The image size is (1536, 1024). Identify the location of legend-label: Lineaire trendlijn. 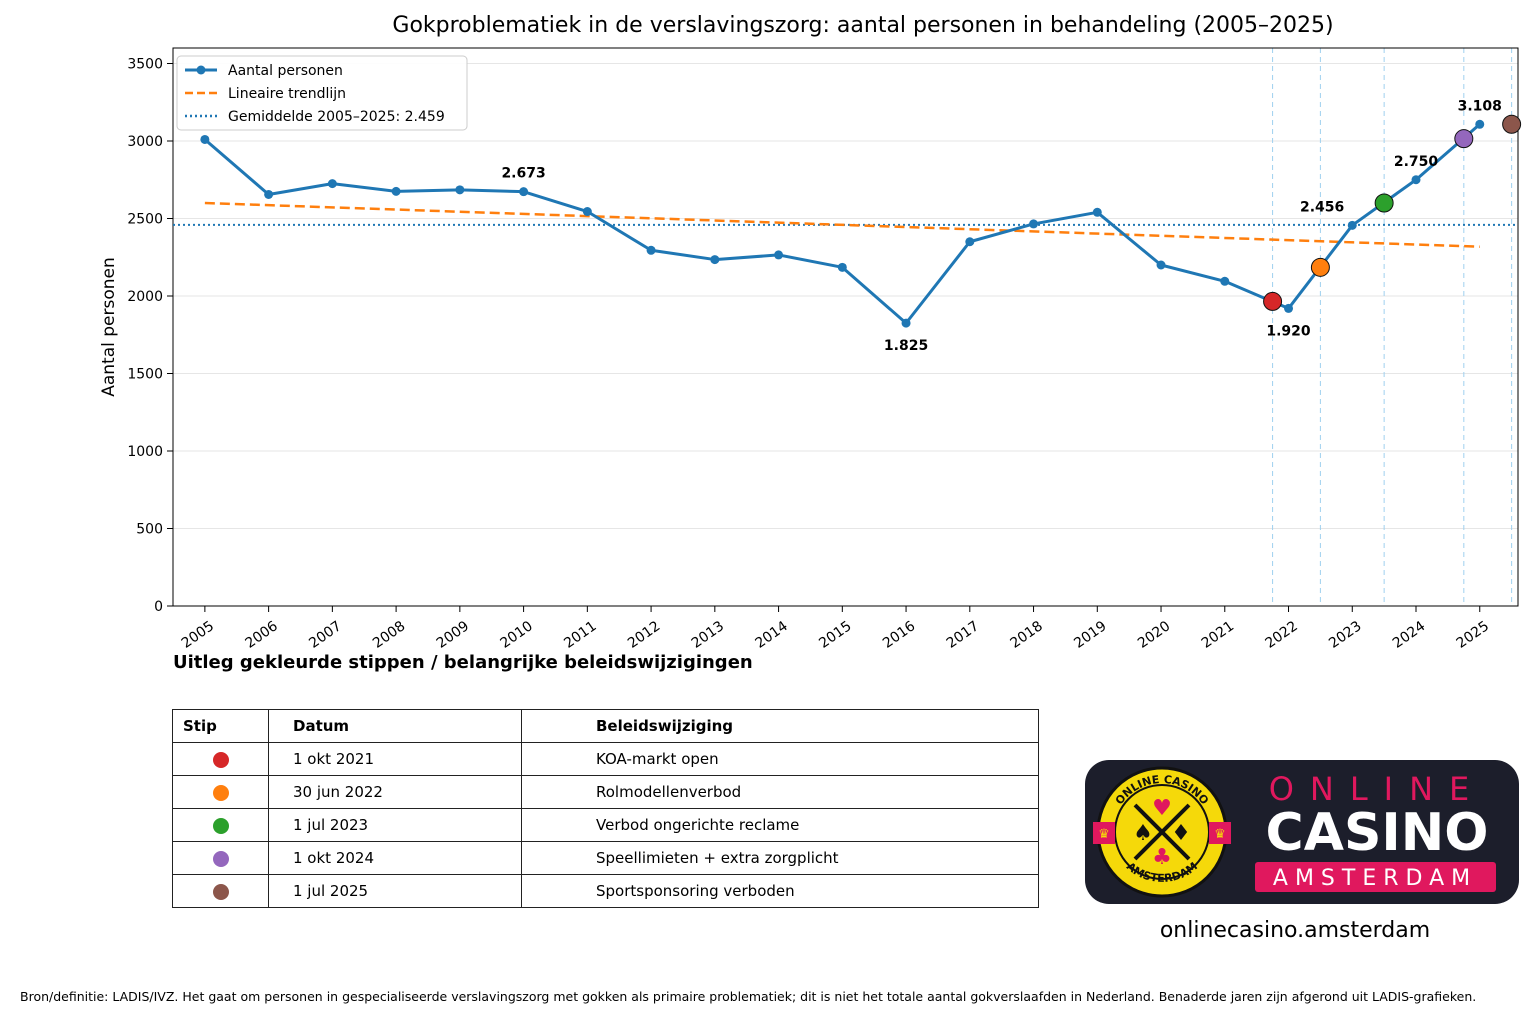
(287, 94).